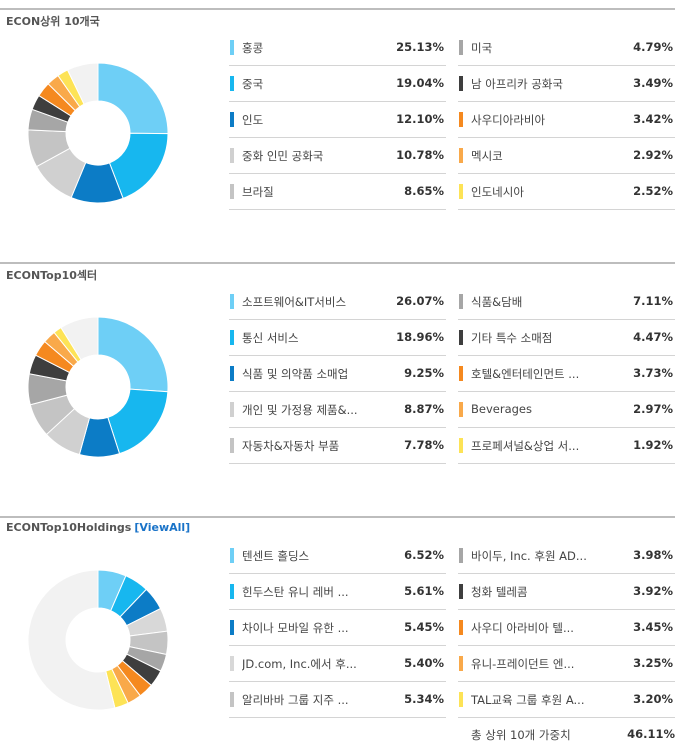  Describe the element at coordinates (162, 527) in the screenshot. I see `view-all-link: [ViewAll]` at that location.